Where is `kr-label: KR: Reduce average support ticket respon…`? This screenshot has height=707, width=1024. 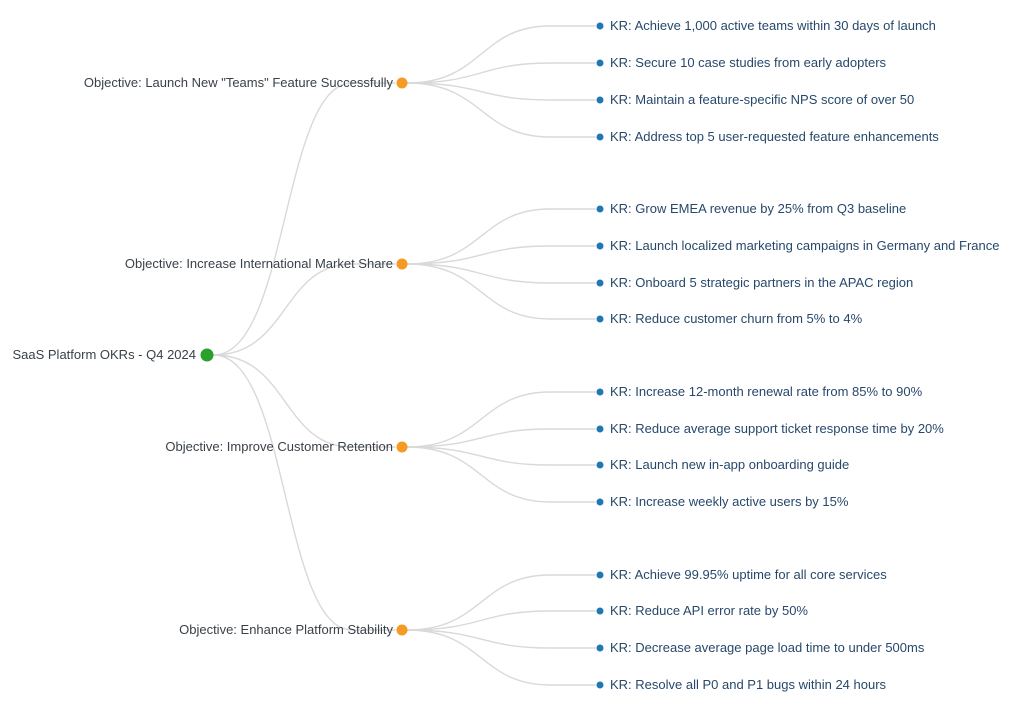 kr-label: KR: Reduce average support ticket respon… is located at coordinates (777, 428).